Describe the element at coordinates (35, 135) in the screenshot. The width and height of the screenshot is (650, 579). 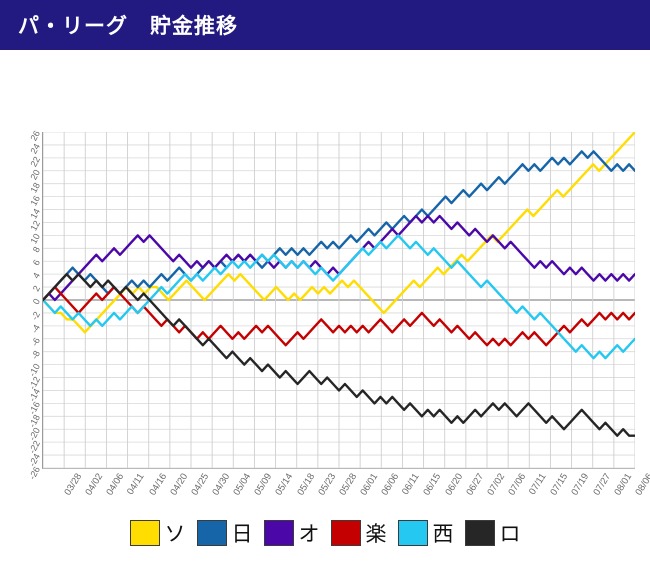
I see `y-axis-tick-label: 26` at that location.